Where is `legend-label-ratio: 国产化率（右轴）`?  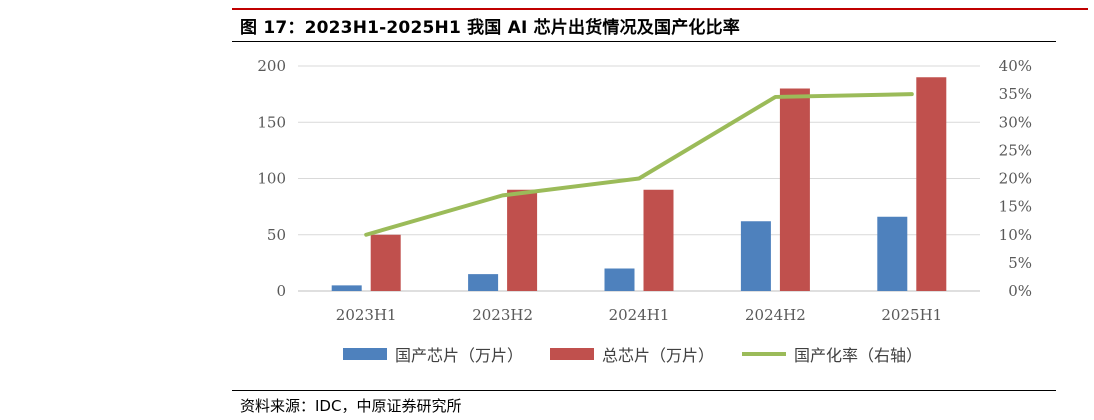
legend-label-ratio: 国产化率（右轴） is located at coordinates (858, 355).